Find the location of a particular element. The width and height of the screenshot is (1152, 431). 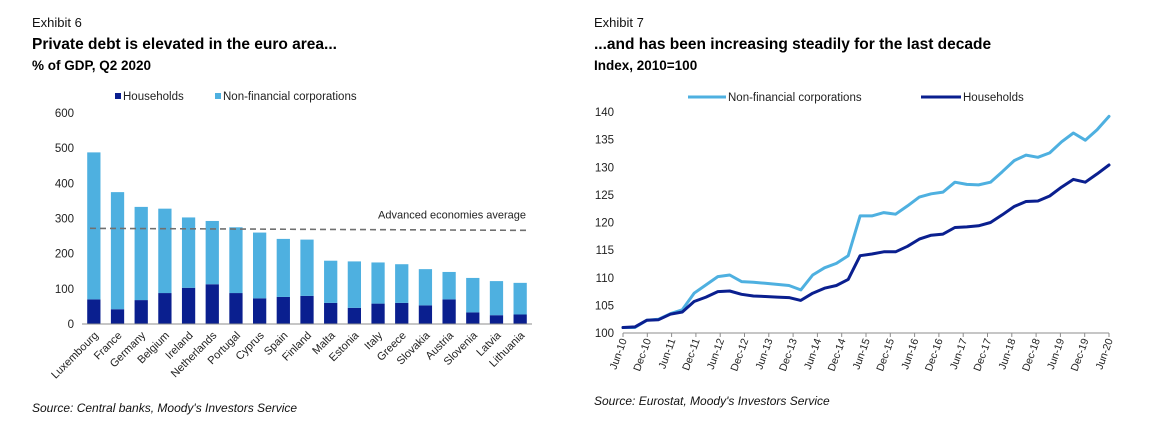

average-line is located at coordinates (309, 229).